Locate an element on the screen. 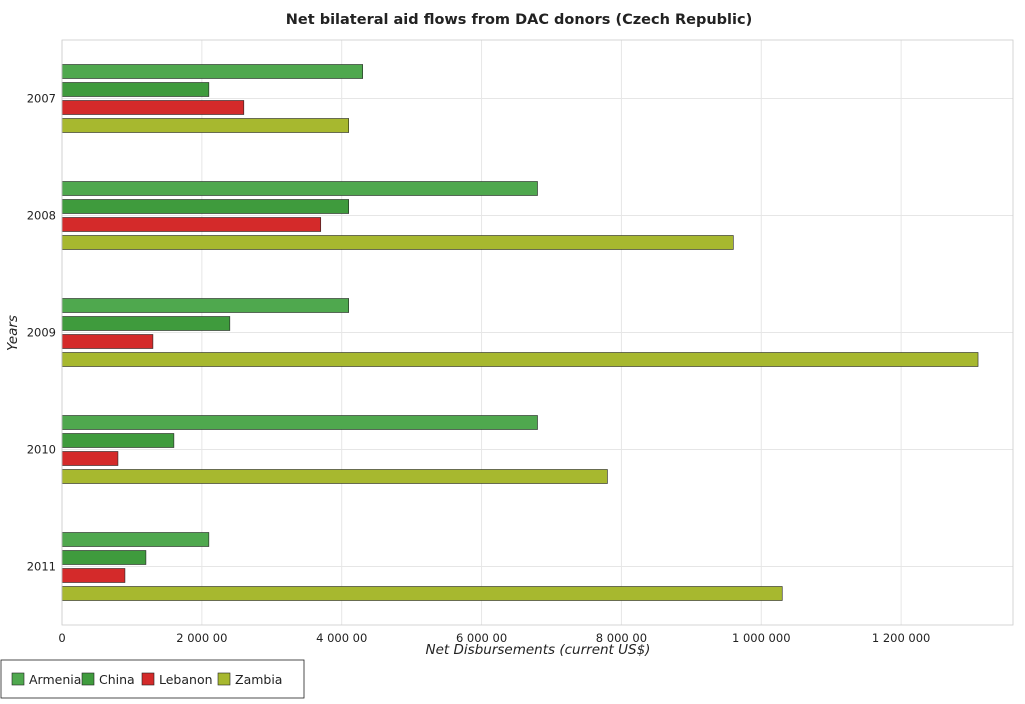 Image resolution: width=1025 pixels, height=704 pixels. bar-china-2010 is located at coordinates (118, 440).